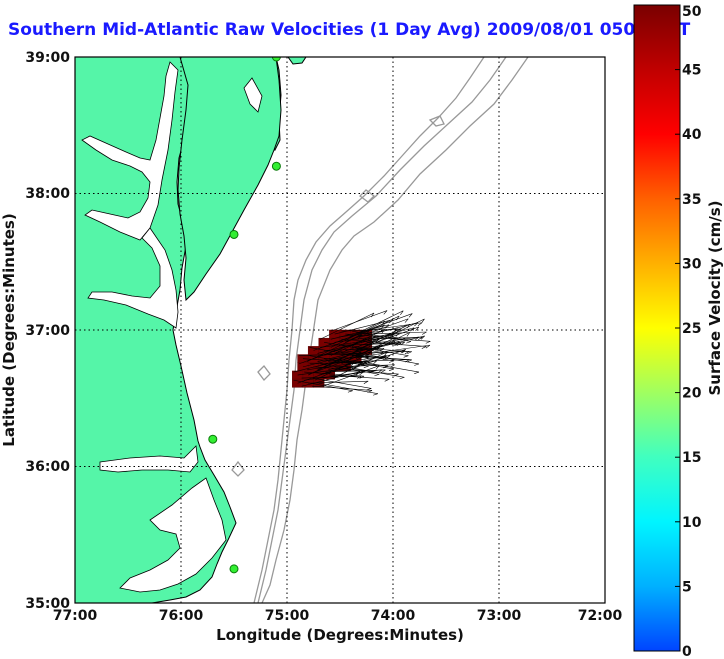 This screenshot has height=659, width=724. Describe the element at coordinates (9, 329) in the screenshot. I see `y-axis-label: Latitude (Degrees:Minutes)` at that location.